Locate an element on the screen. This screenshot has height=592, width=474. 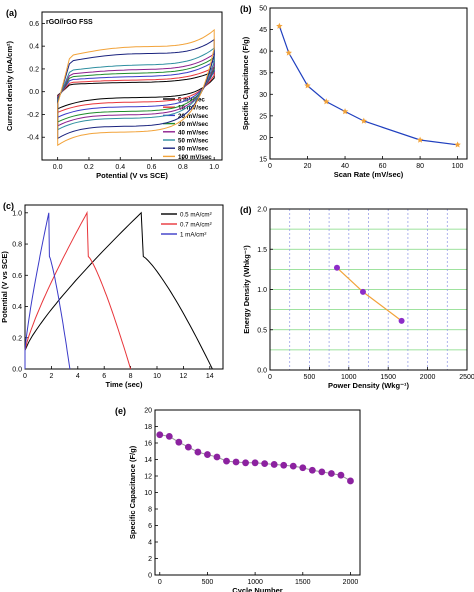
x-axis-label: Potential (V vs SCE) is located at coordinates (132, 175).